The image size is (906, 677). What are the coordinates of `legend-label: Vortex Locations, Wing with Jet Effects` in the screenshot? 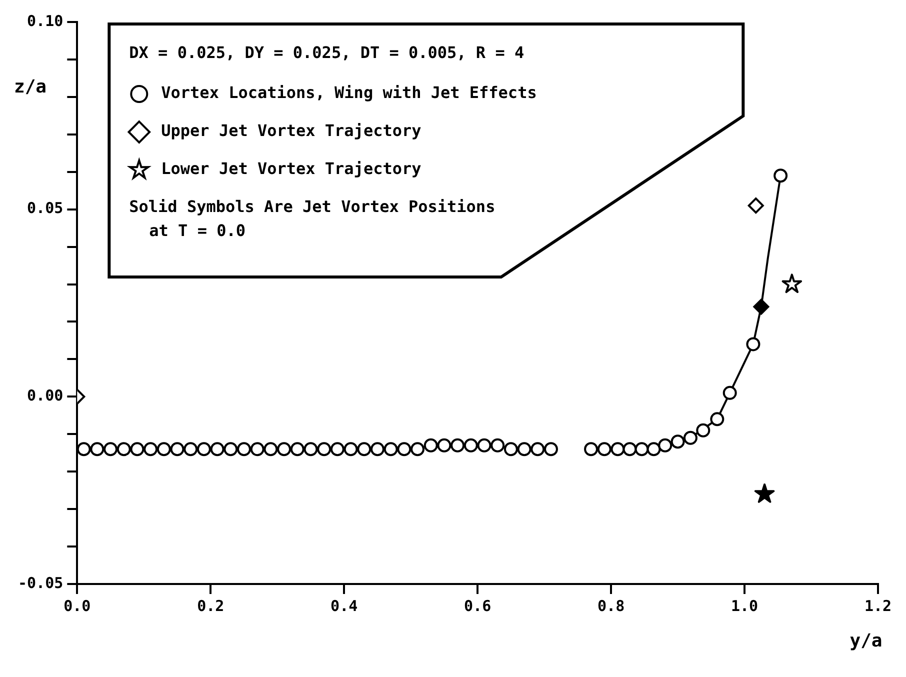 It's located at (349, 92).